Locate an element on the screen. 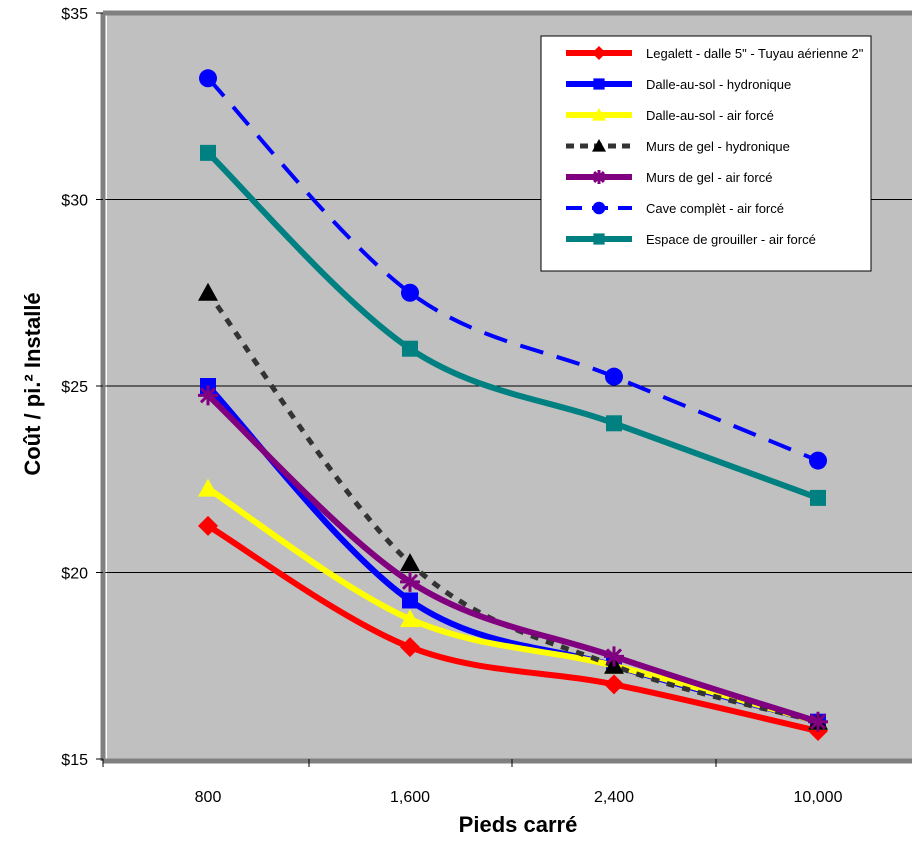 The height and width of the screenshot is (842, 912). legend-box is located at coordinates (706, 153).